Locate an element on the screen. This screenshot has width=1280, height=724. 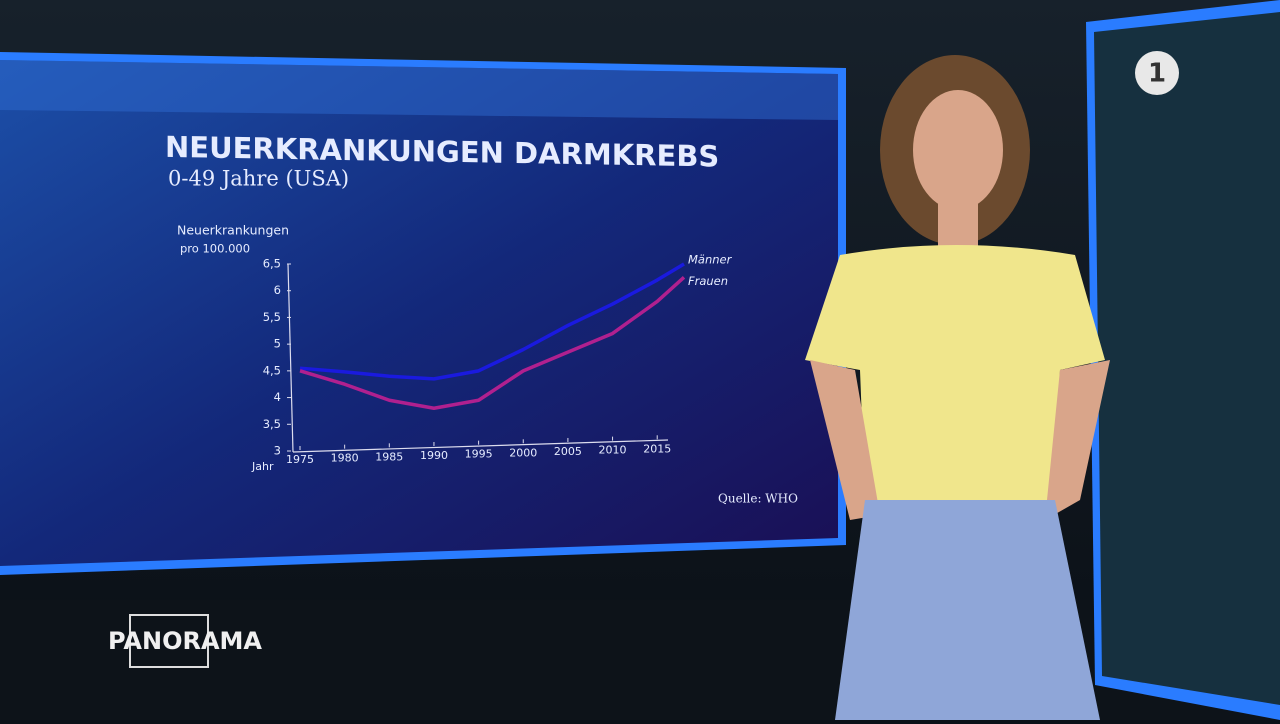
presenter-blouse is located at coordinates (955, 372).